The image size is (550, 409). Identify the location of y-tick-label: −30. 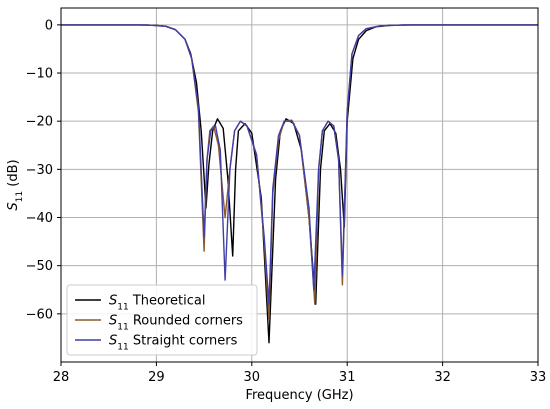
(39, 170).